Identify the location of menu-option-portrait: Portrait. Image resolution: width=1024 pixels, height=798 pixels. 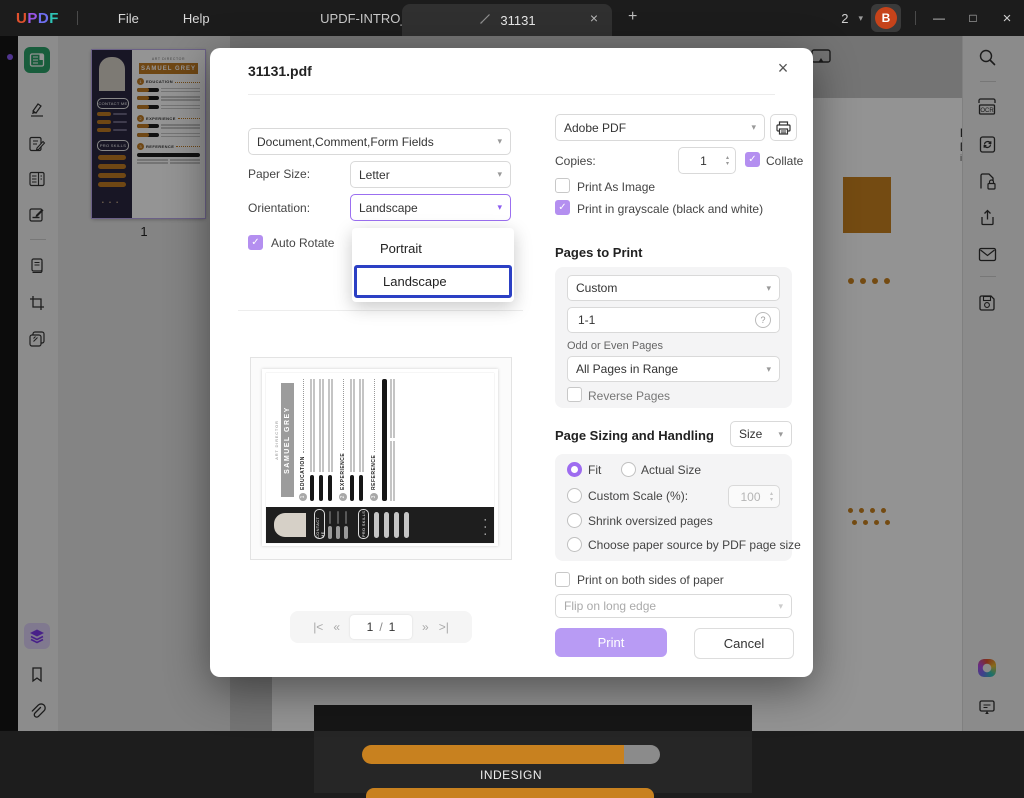
(401, 248).